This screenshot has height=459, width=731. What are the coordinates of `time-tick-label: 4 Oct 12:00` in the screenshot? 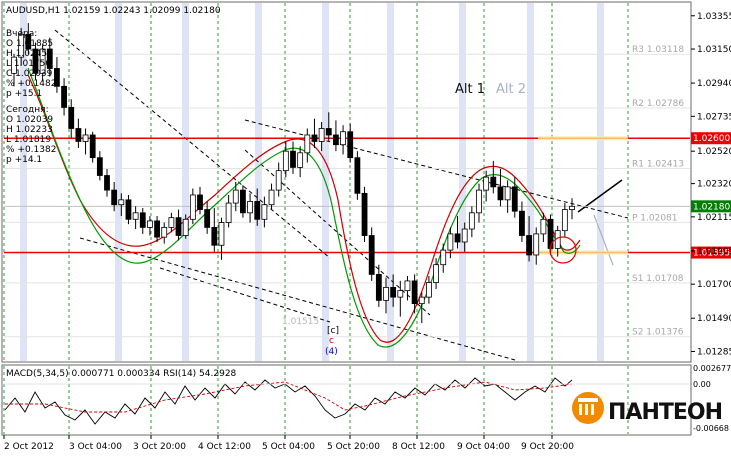 It's located at (224, 447).